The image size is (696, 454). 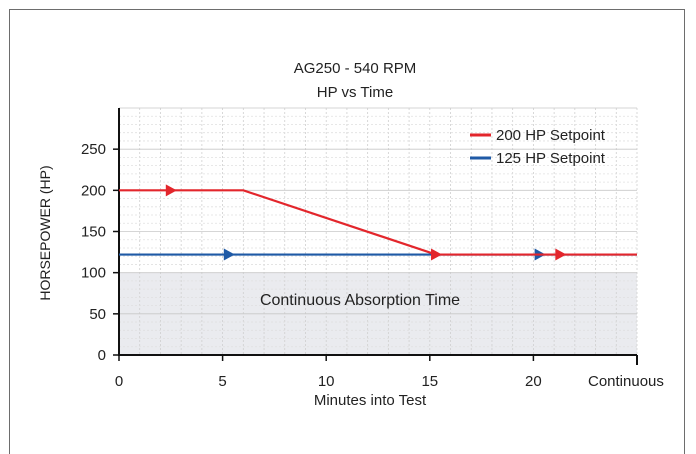 What do you see at coordinates (533, 381) in the screenshot?
I see `x-tick-label: 20` at bounding box center [533, 381].